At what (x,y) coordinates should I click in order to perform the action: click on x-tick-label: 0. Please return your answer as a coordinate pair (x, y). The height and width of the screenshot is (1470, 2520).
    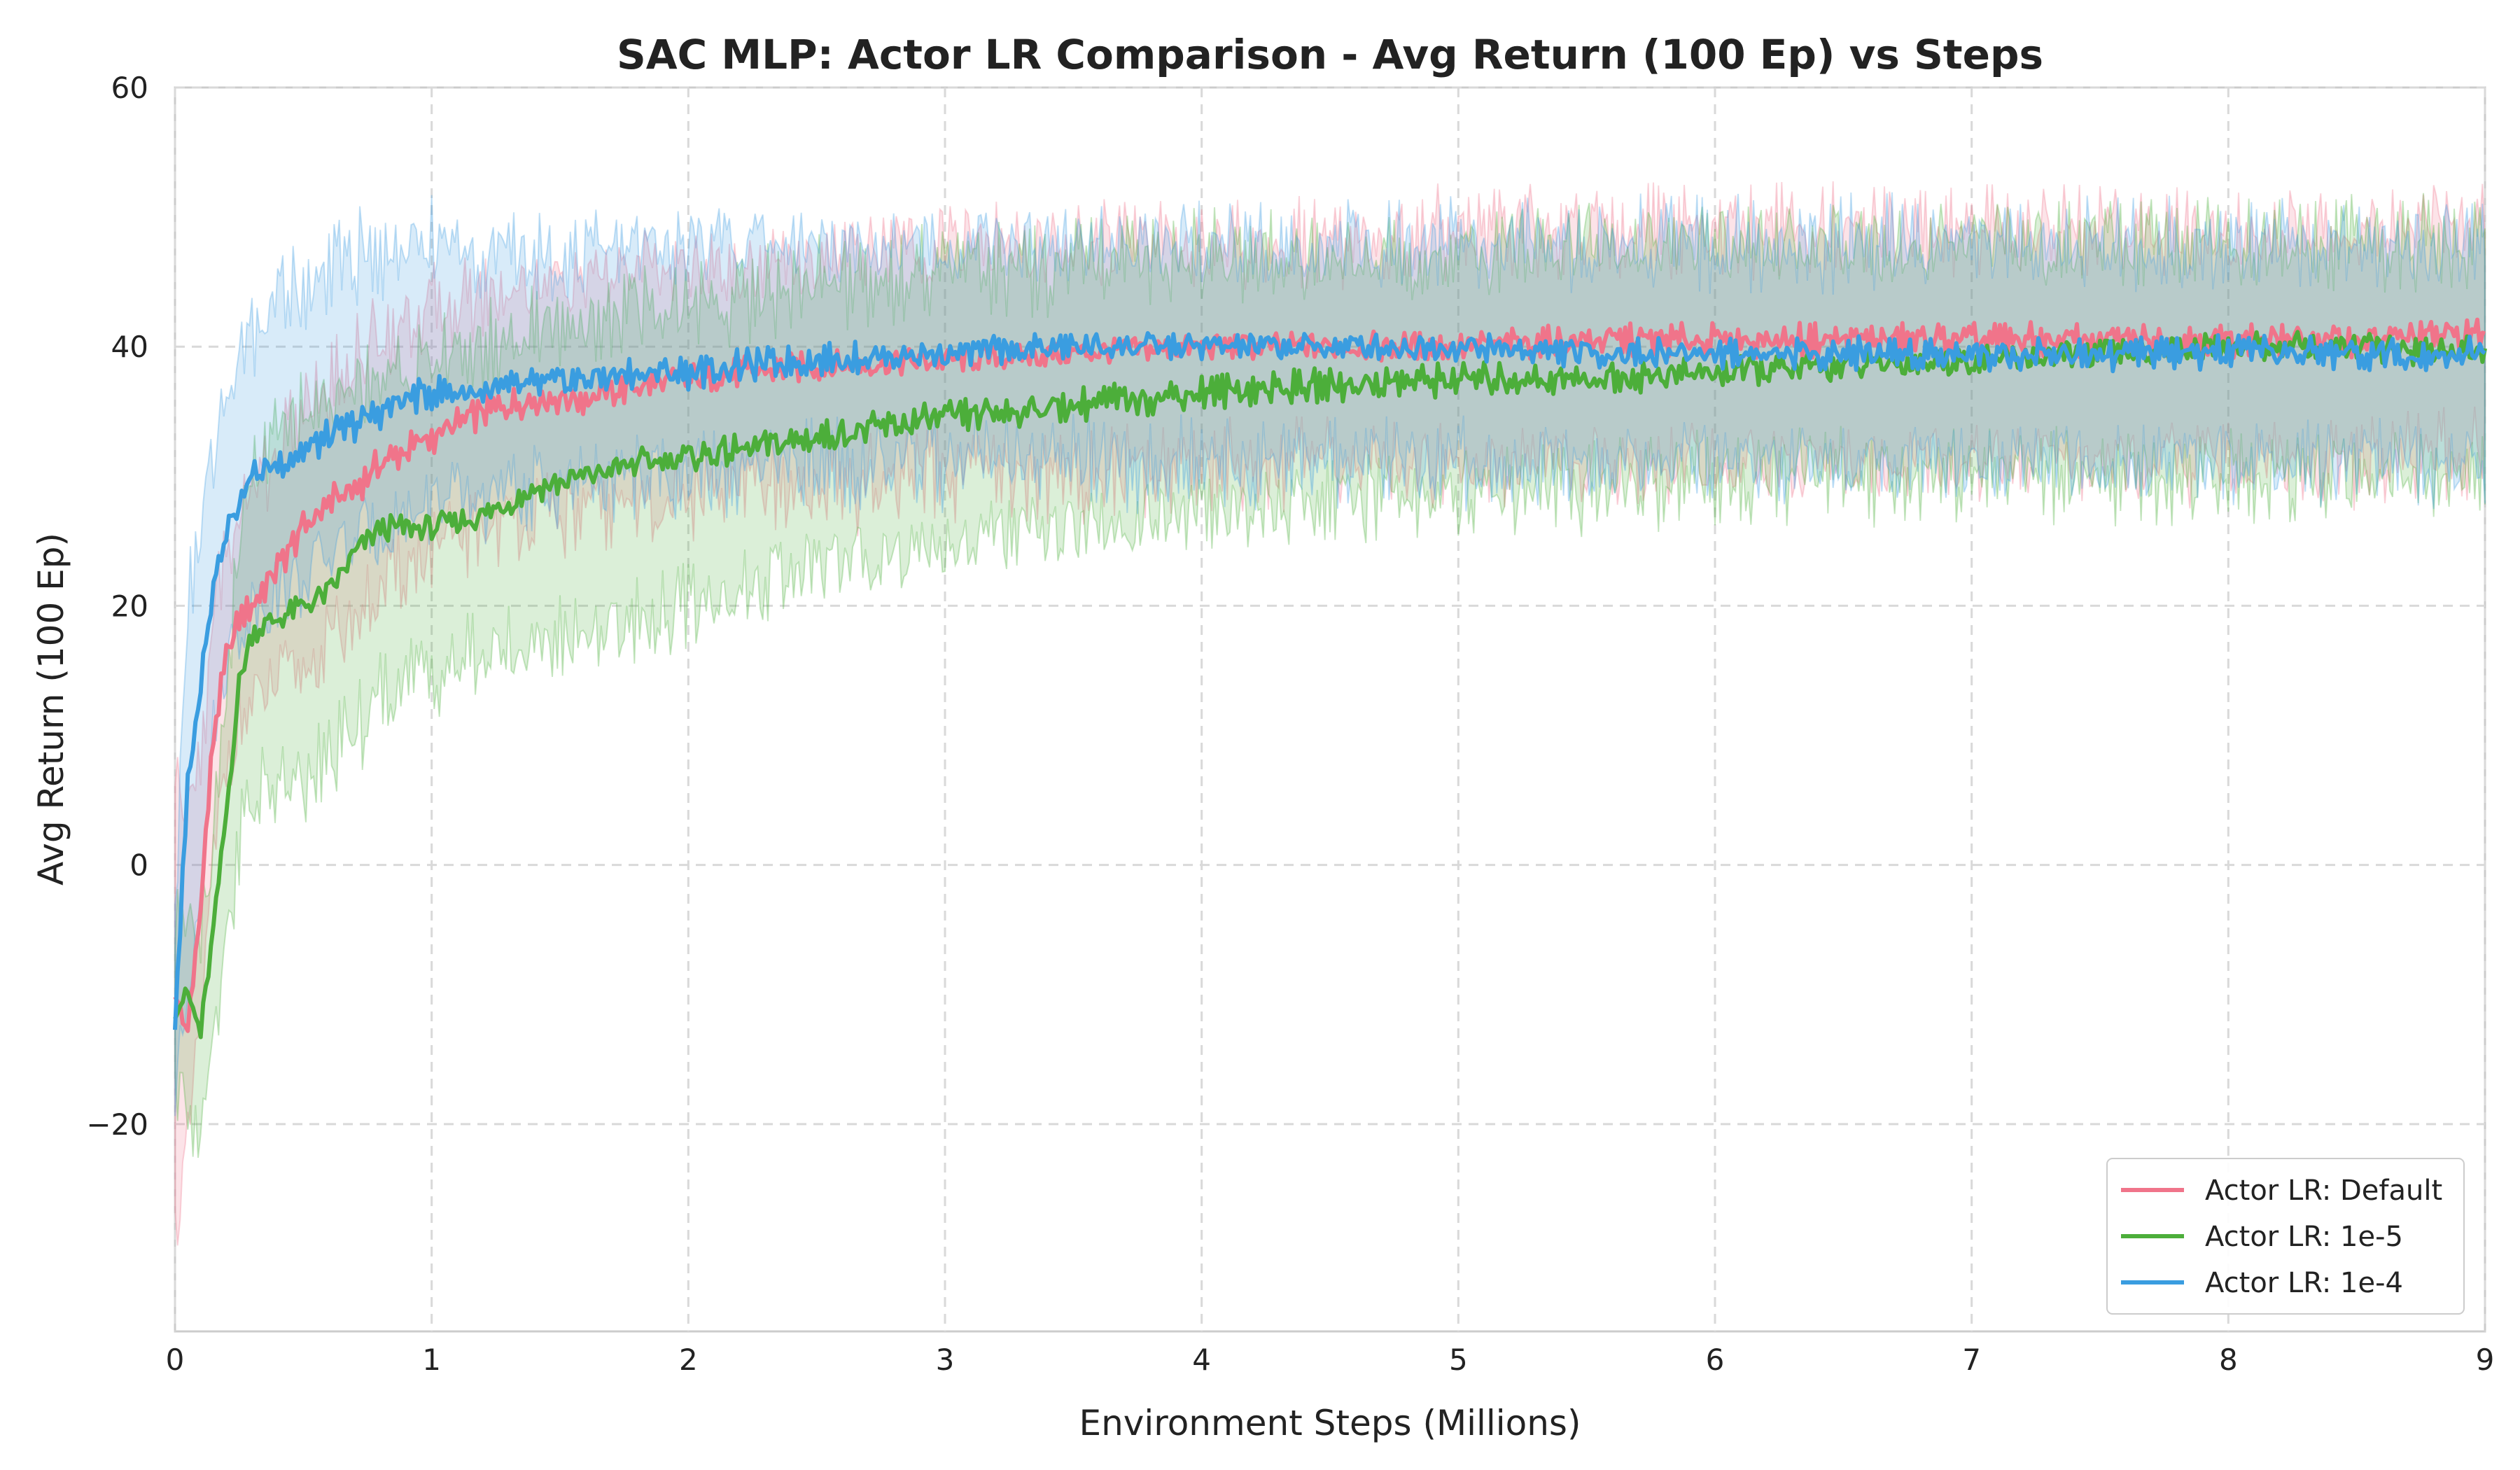
    Looking at the image, I should click on (175, 1360).